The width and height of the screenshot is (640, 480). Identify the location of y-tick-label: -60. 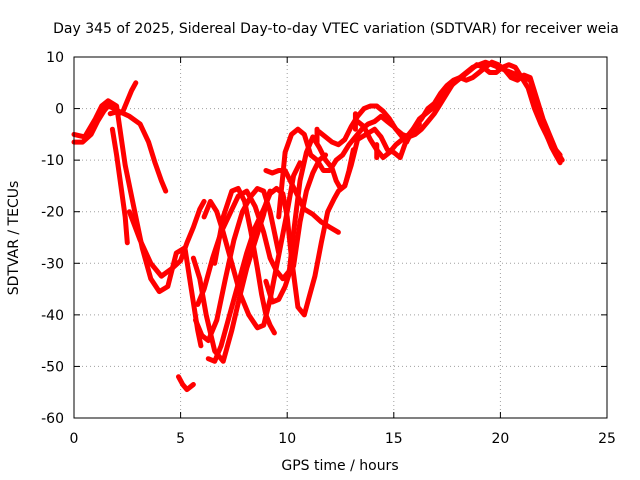
(52, 419).